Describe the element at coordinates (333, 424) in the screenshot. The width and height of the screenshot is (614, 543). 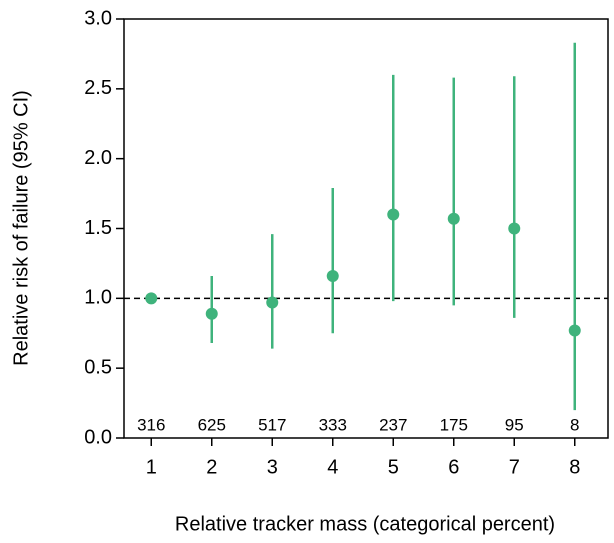
I see `count-label: 333` at that location.